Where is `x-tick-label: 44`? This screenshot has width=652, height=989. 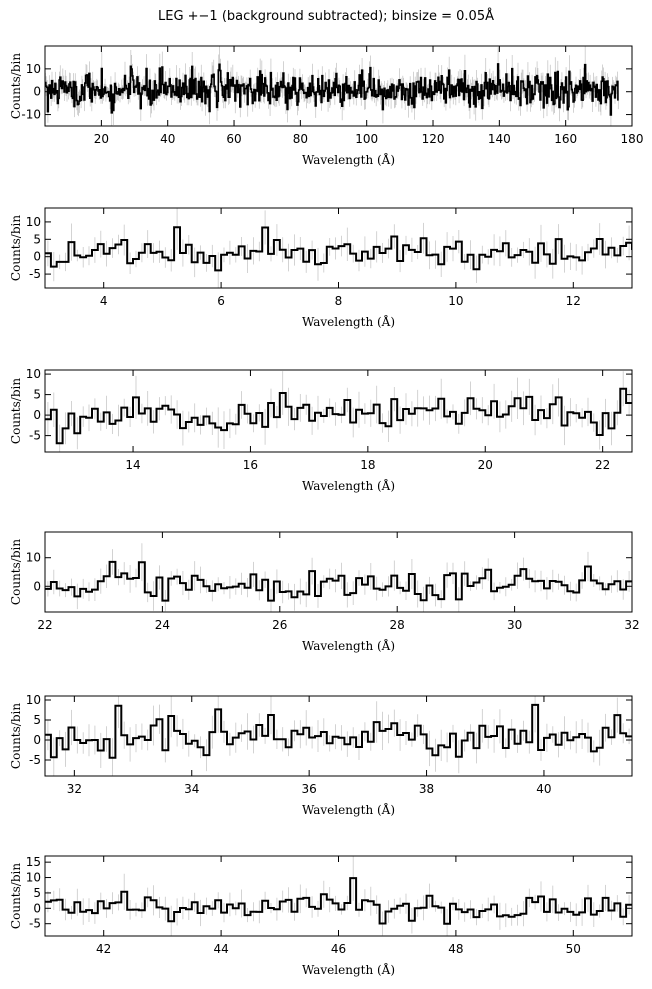 x-tick-label: 44 is located at coordinates (220, 949).